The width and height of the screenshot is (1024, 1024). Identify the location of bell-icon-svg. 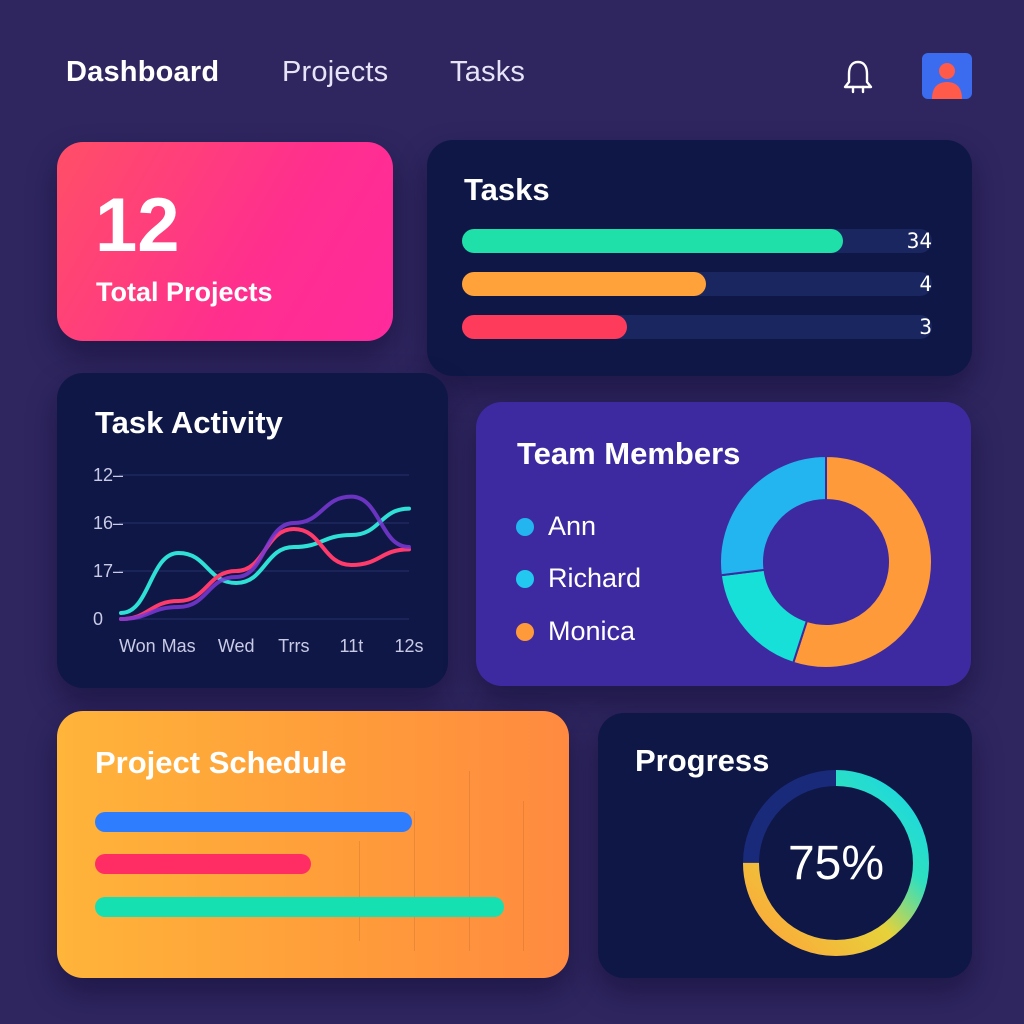
(858, 77).